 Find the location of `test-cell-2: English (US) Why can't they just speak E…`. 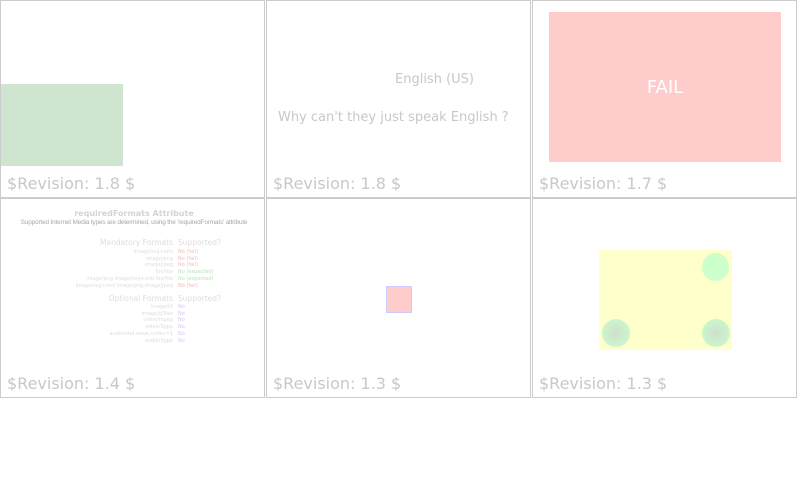

test-cell-2: English (US) Why can't they just speak E… is located at coordinates (398, 99).